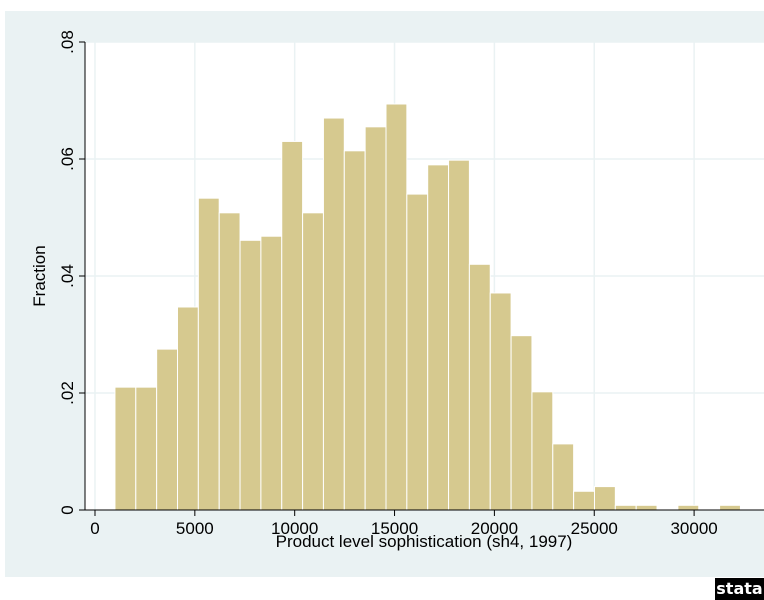  I want to click on x-tick-label: 0, so click(94, 528).